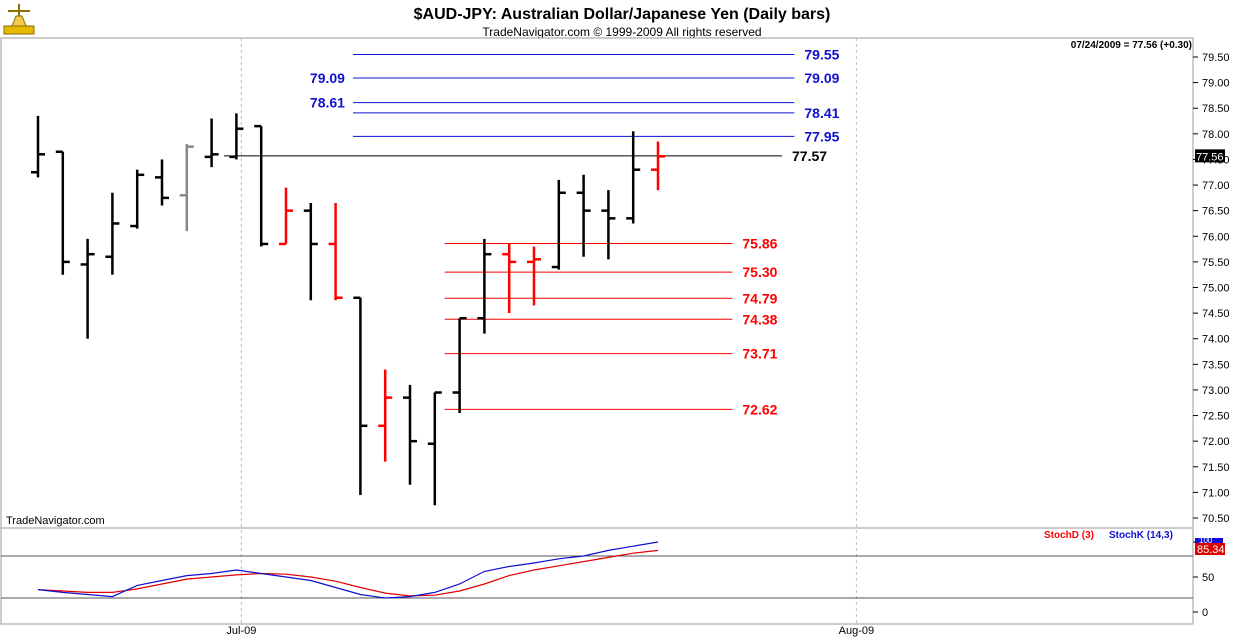 The width and height of the screenshot is (1245, 640). I want to click on current-price-label: 77.56, so click(1210, 157).